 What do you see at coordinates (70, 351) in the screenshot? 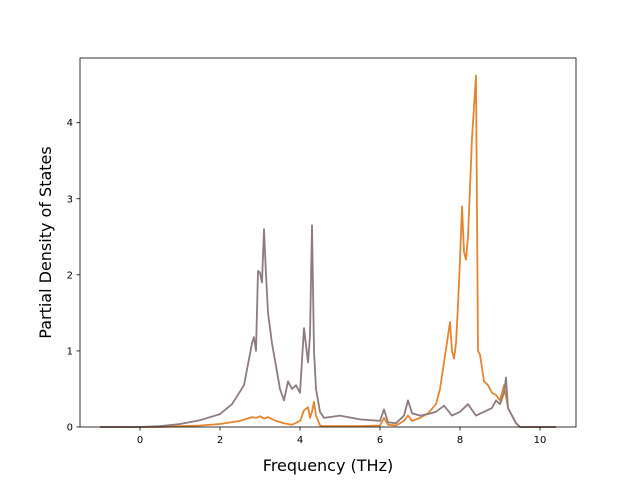
I see `y-tick-label: 1` at bounding box center [70, 351].